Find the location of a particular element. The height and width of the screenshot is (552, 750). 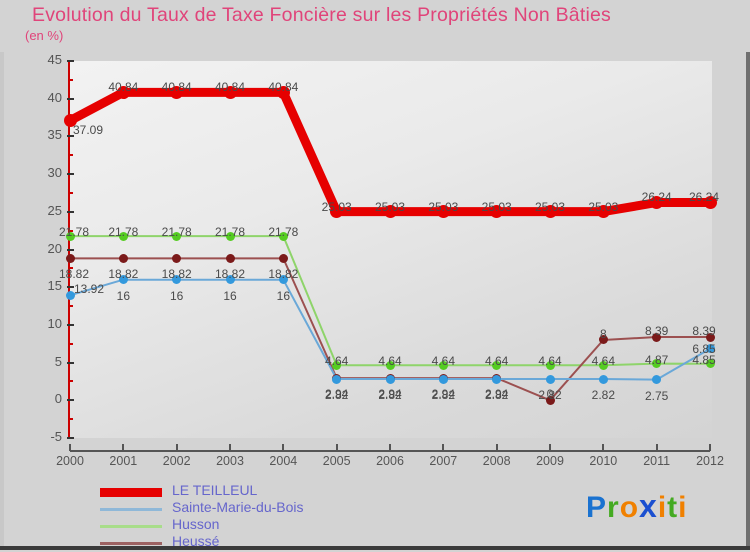

x-axis-label: 2000 is located at coordinates (70, 461).